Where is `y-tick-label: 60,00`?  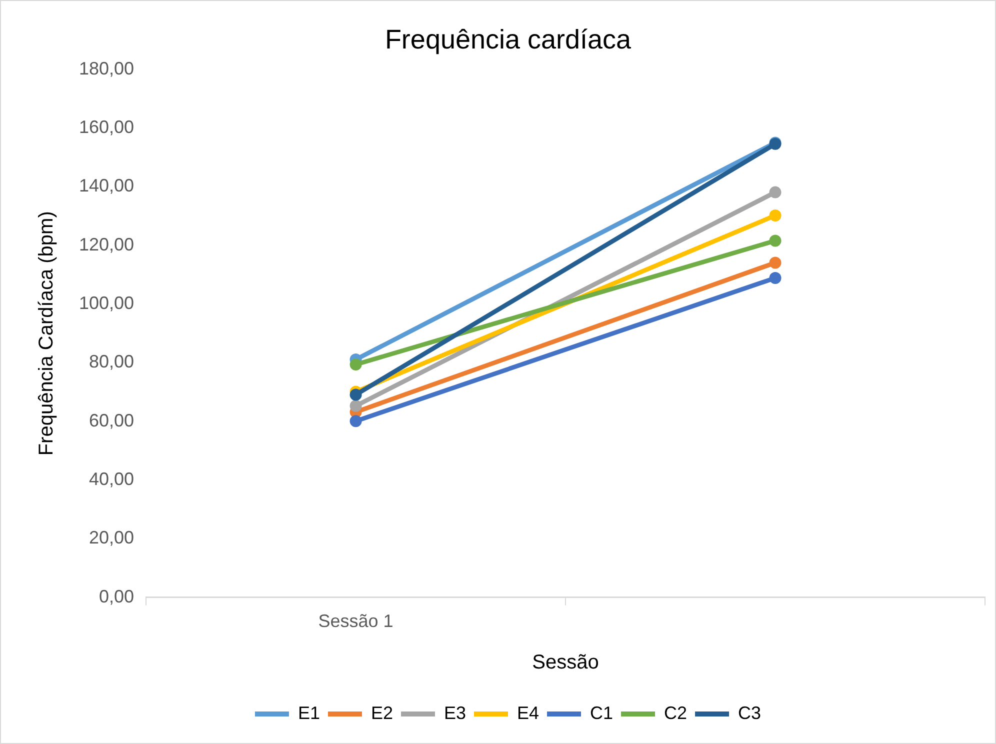
y-tick-label: 60,00 is located at coordinates (111, 420).